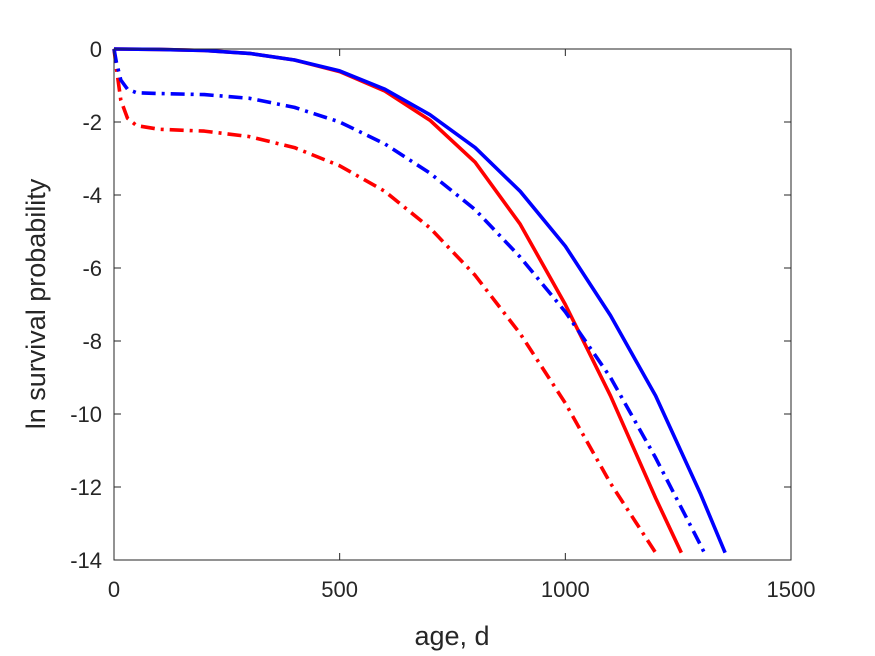  What do you see at coordinates (96, 49) in the screenshot?
I see `y-tick-label: 0` at bounding box center [96, 49].